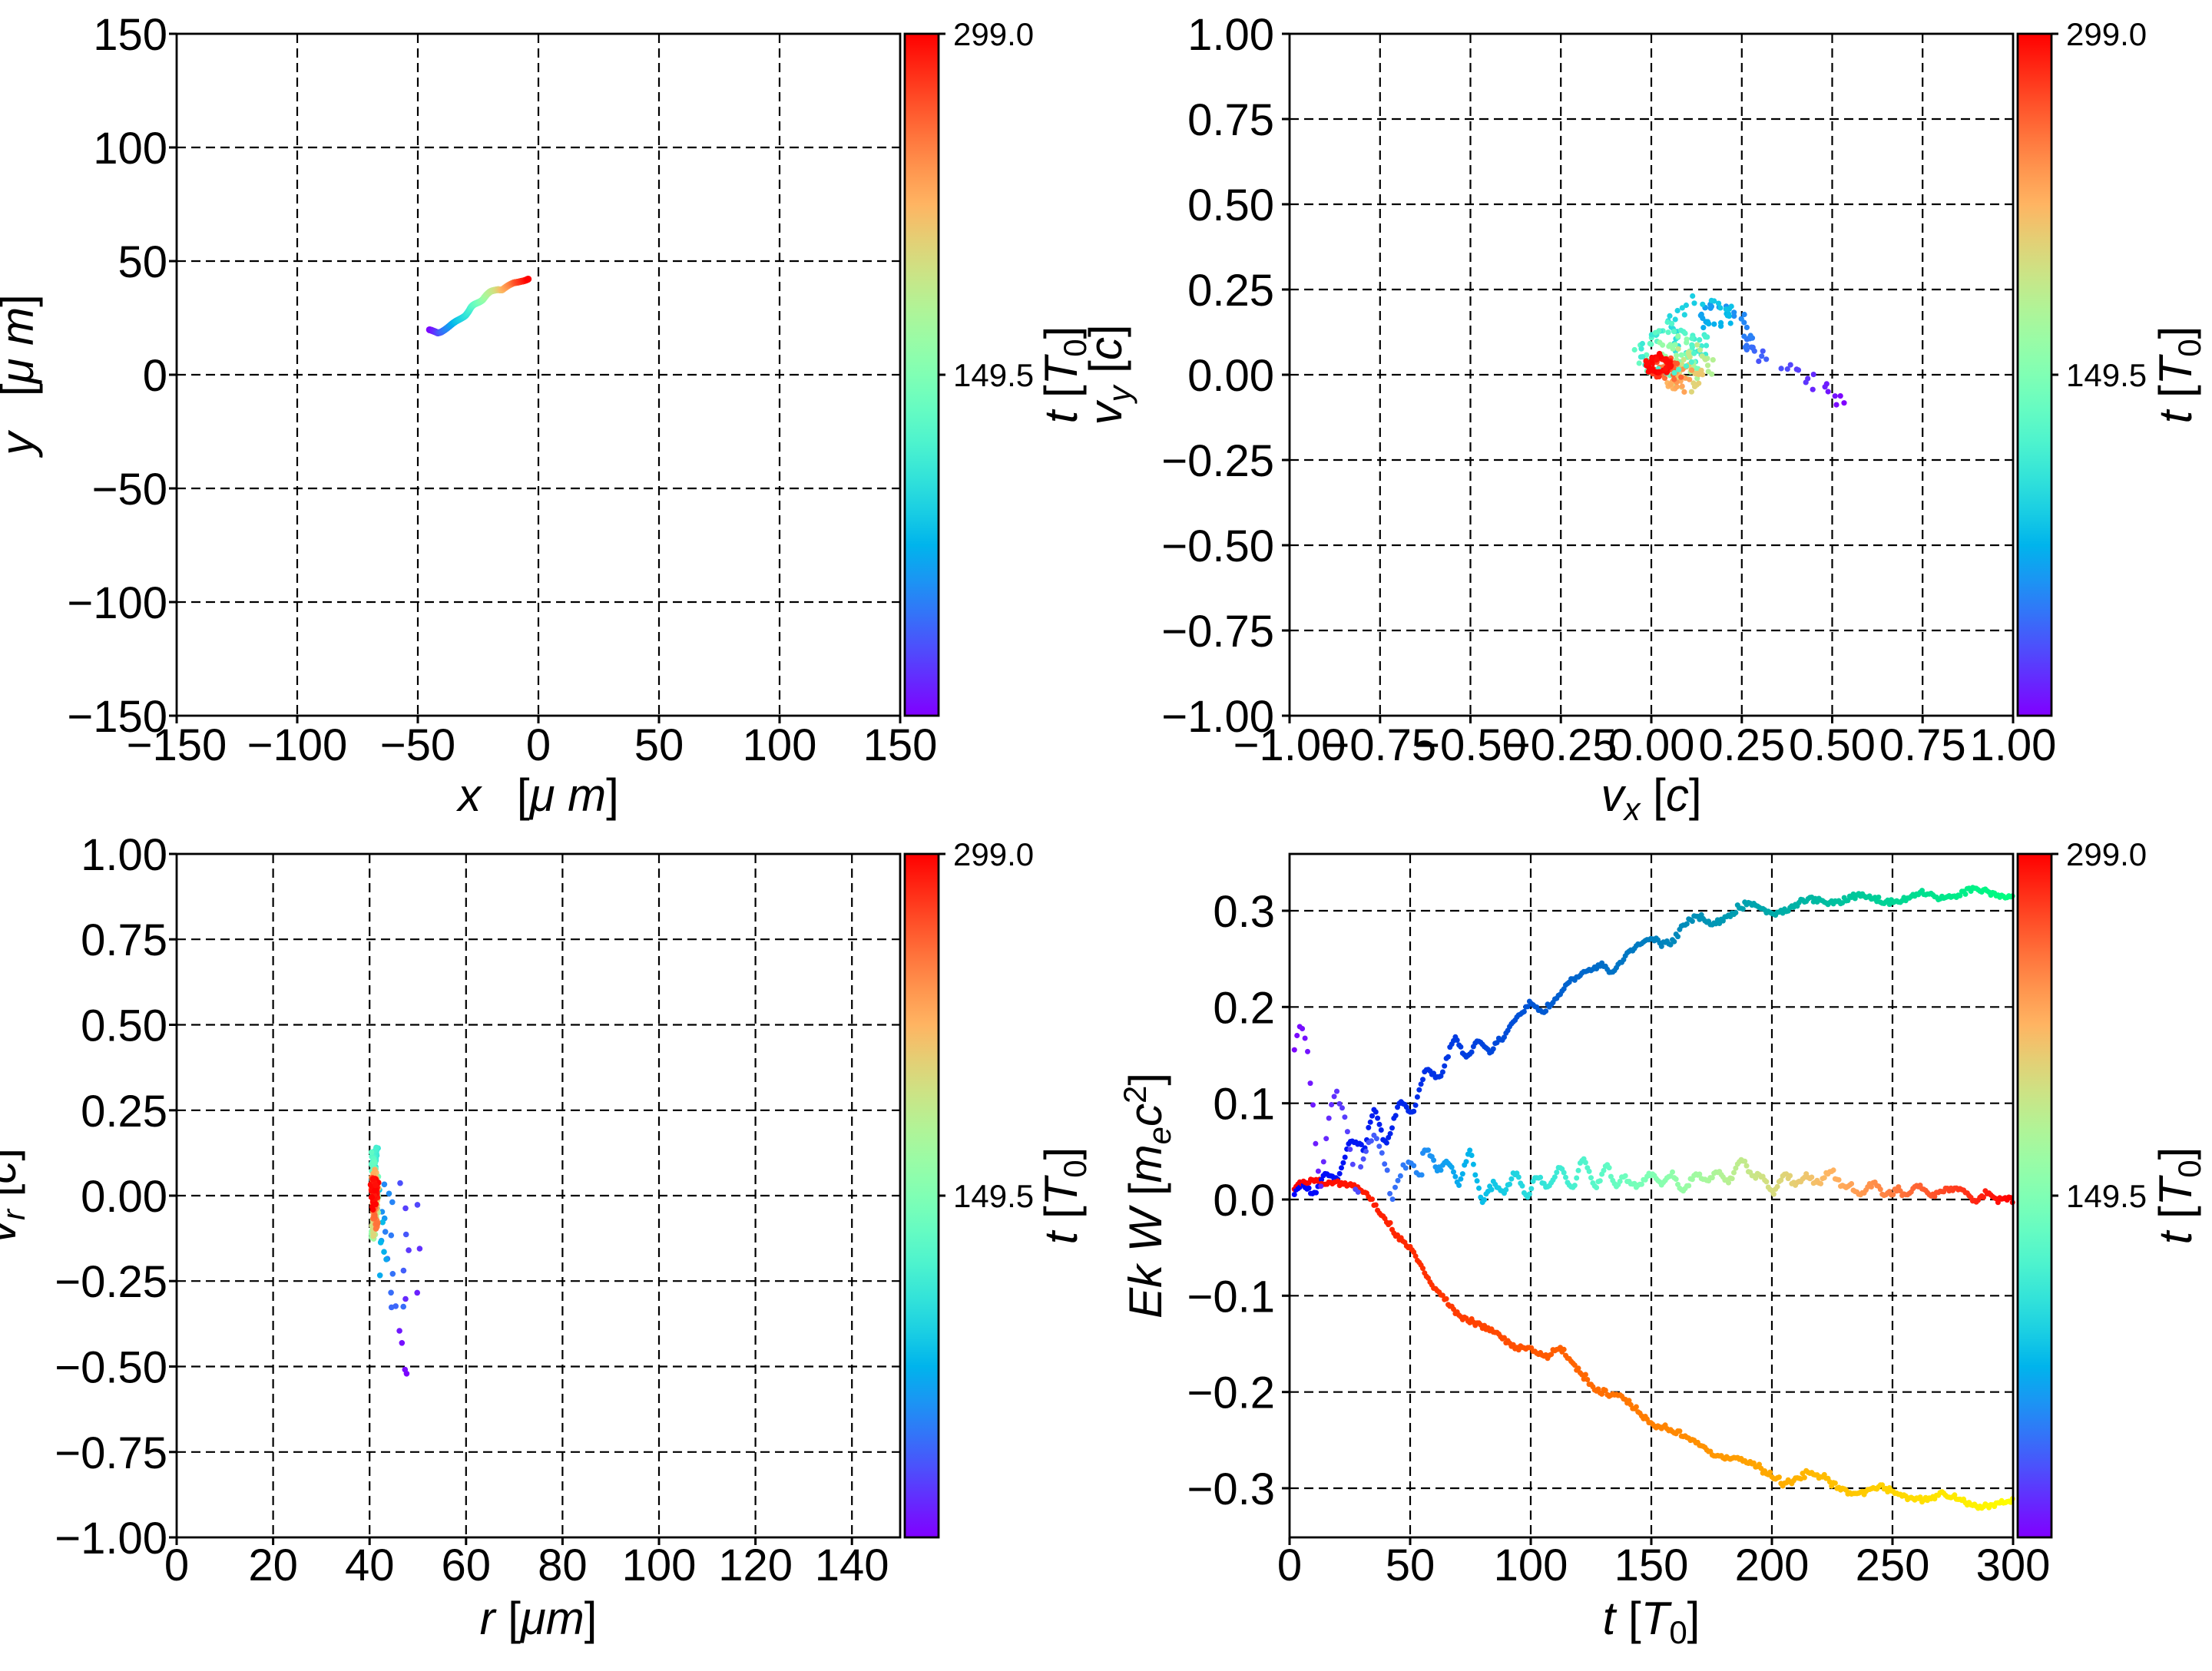  Describe the element at coordinates (1893, 1565) in the screenshot. I see `svg-text: 250` at that location.